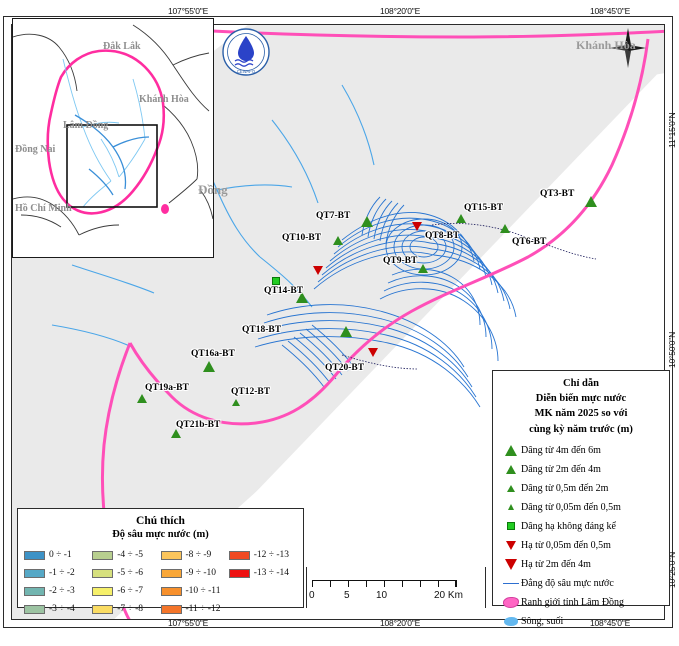 Image resolution: width=679 pixels, height=646 pixels. Describe the element at coordinates (203, 609) in the screenshot. I see `depth-swatch-label: -11 ÷ -12` at that location.